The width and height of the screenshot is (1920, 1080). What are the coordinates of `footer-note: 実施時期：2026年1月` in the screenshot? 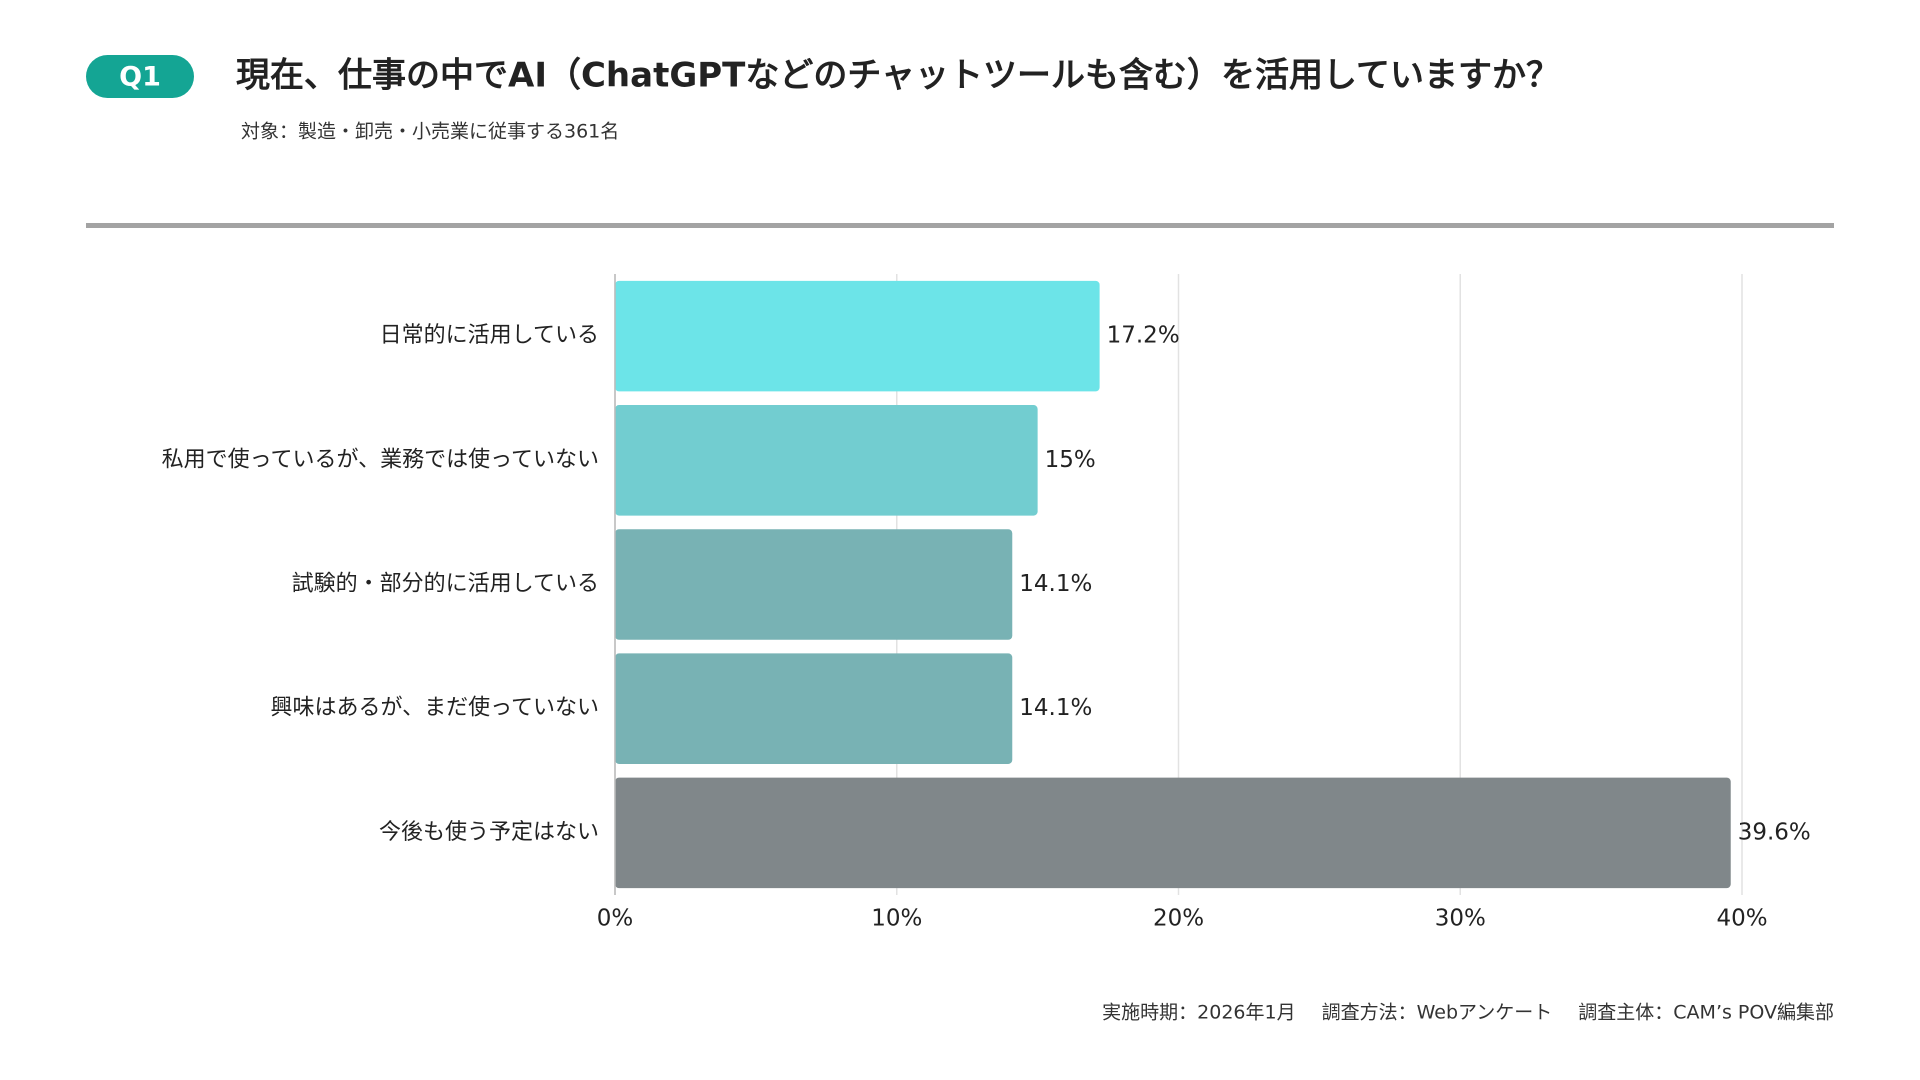 It's located at (1198, 1013).